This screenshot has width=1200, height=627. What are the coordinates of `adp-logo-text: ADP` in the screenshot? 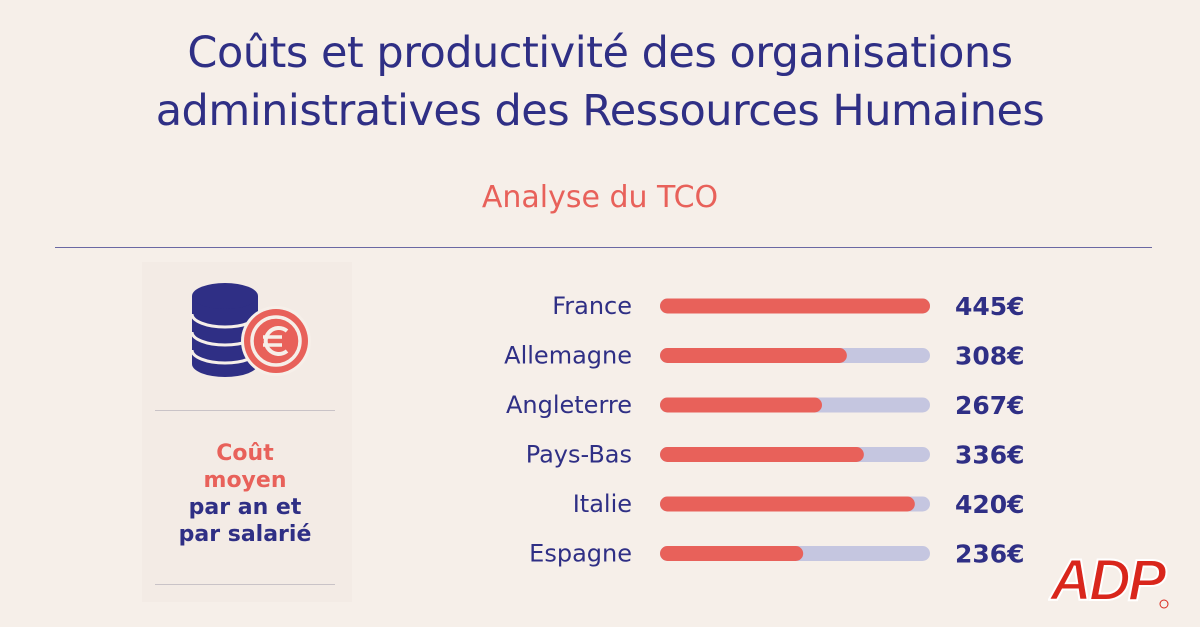 It's located at (1107, 579).